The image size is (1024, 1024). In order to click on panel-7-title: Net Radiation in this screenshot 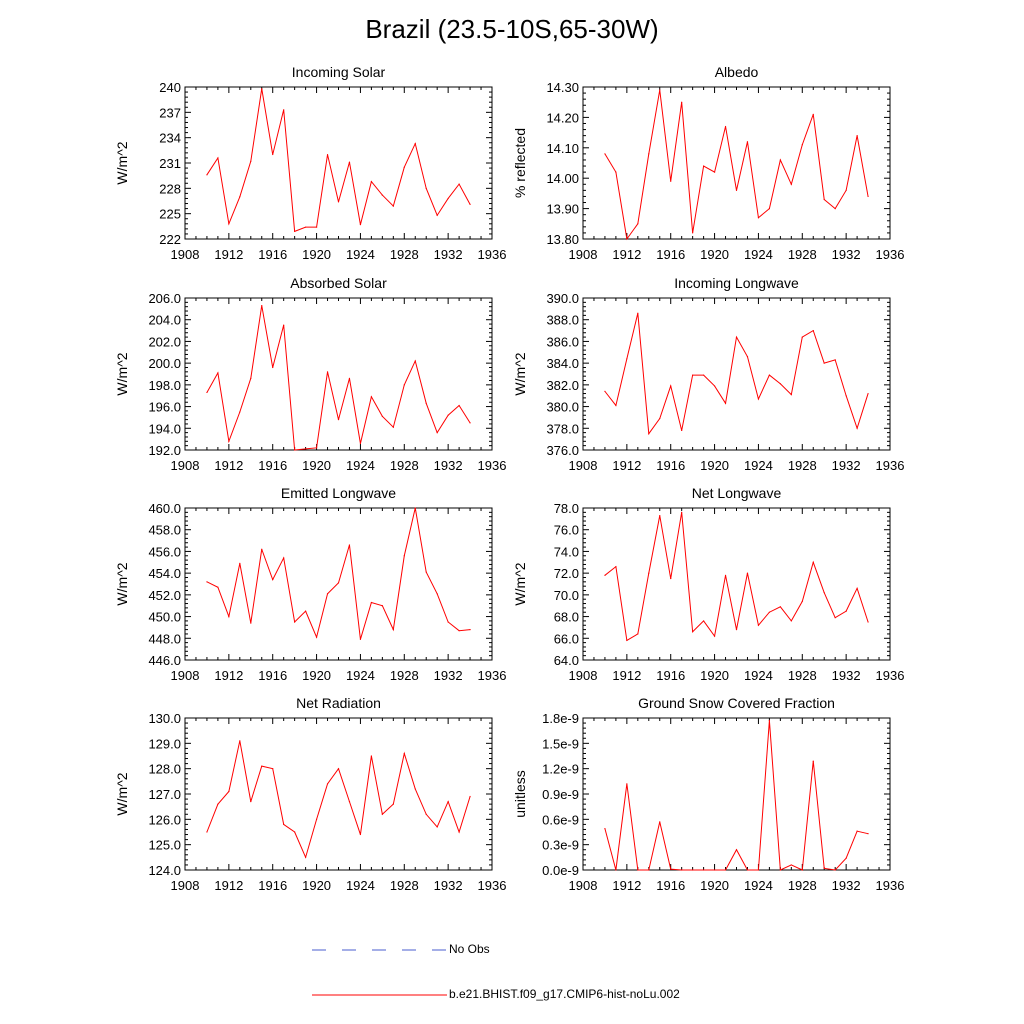, I will do `click(338, 703)`.